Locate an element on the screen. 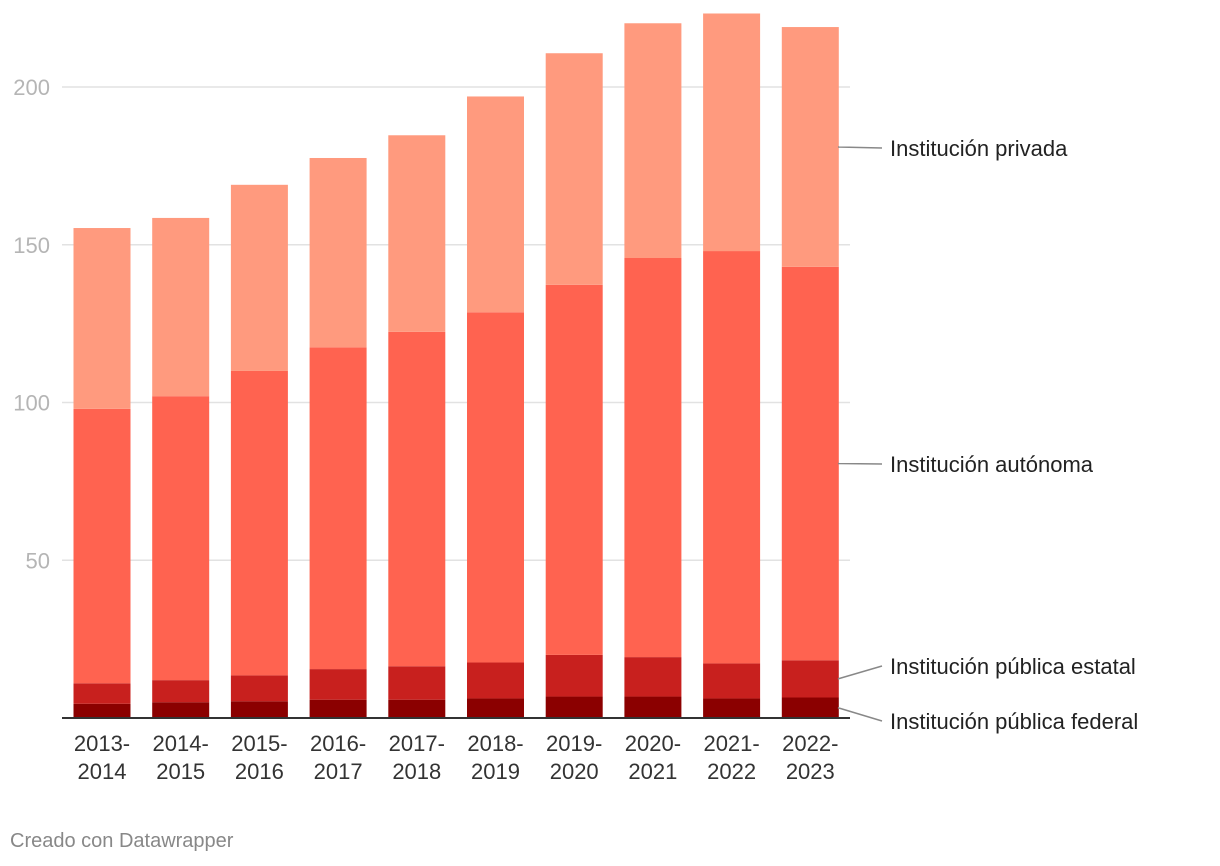  x-tick-label: 2021 is located at coordinates (652, 771).